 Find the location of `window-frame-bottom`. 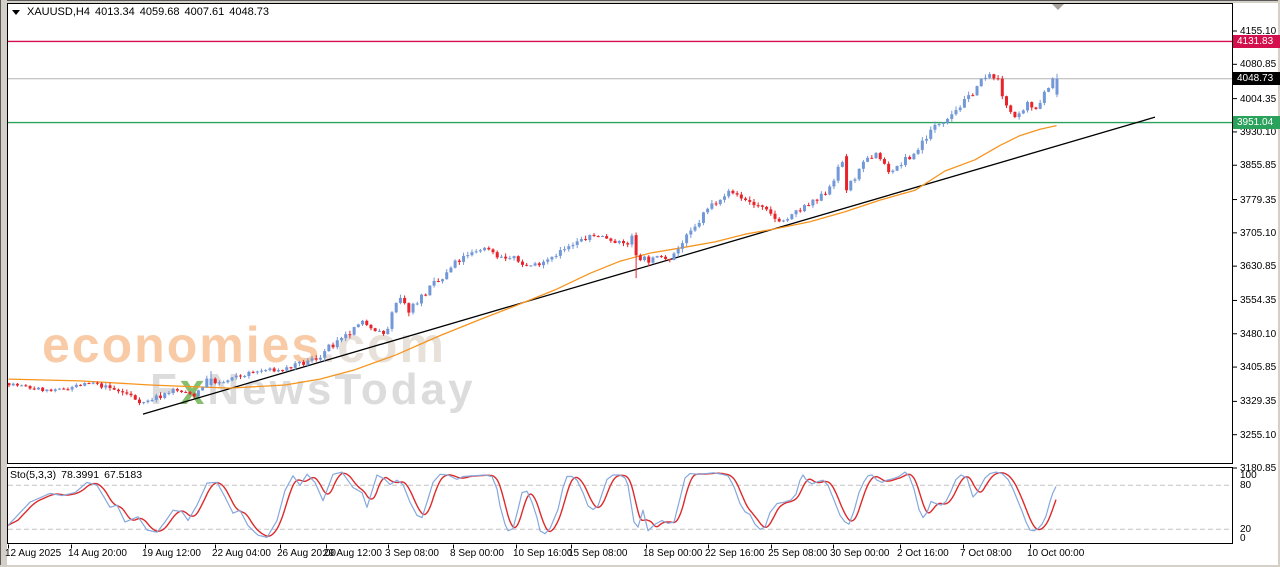

window-frame-bottom is located at coordinates (640, 566).